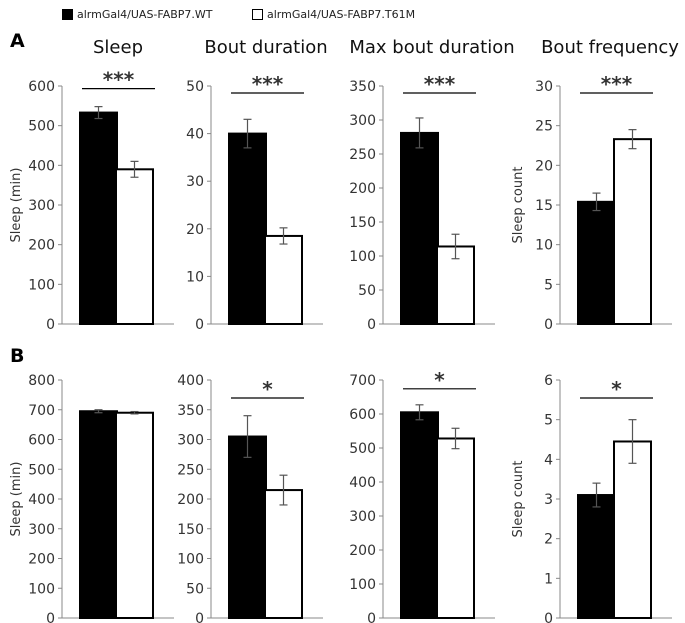 The width and height of the screenshot is (685, 623). What do you see at coordinates (41, 560) in the screenshot?
I see `chart-5-tick-label: 200` at bounding box center [41, 560].